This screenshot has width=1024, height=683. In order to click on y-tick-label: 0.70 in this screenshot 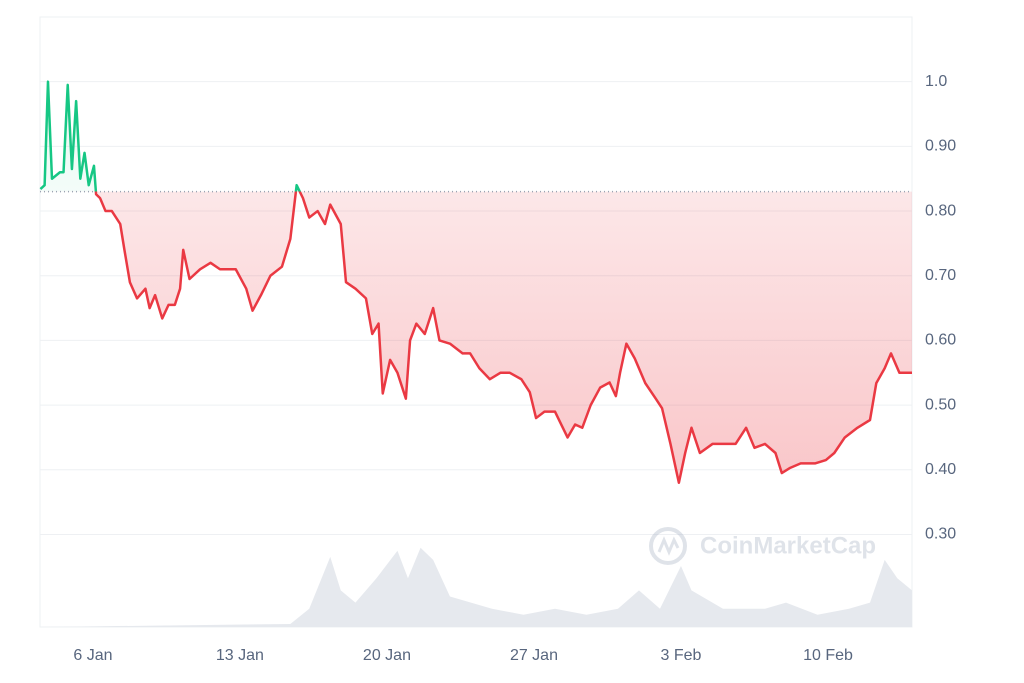, I will do `click(940, 275)`.